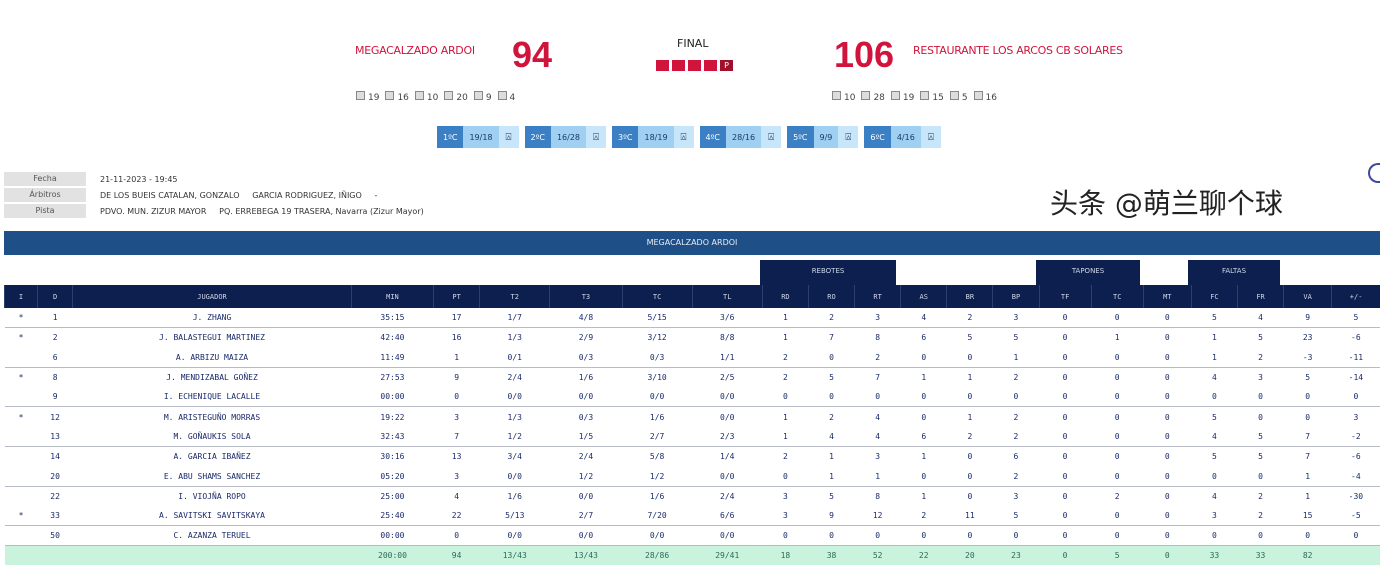  Describe the element at coordinates (1356, 516) in the screenshot. I see `cell: -5` at that location.